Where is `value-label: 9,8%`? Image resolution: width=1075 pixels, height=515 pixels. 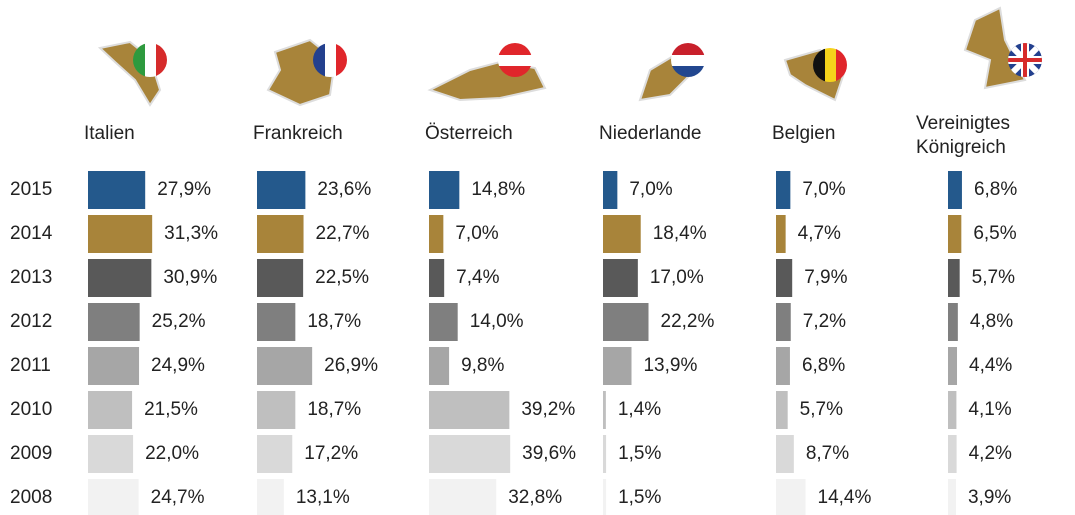
value-label: 9,8% is located at coordinates (482, 365).